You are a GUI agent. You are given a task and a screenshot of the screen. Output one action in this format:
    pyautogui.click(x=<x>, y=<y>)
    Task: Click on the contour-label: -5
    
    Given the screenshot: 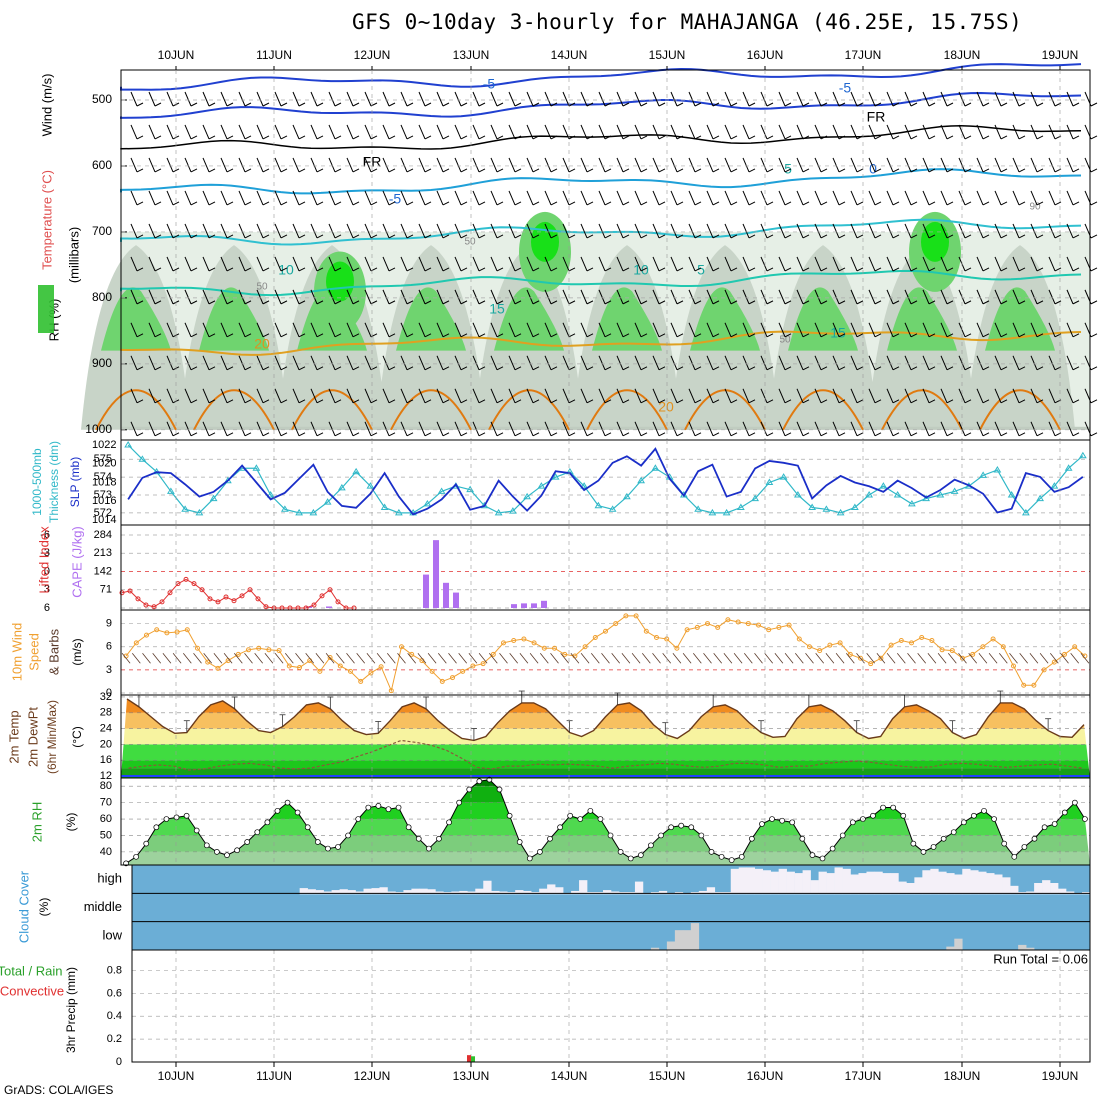 What is the action you would take?
    pyautogui.click(x=845, y=88)
    